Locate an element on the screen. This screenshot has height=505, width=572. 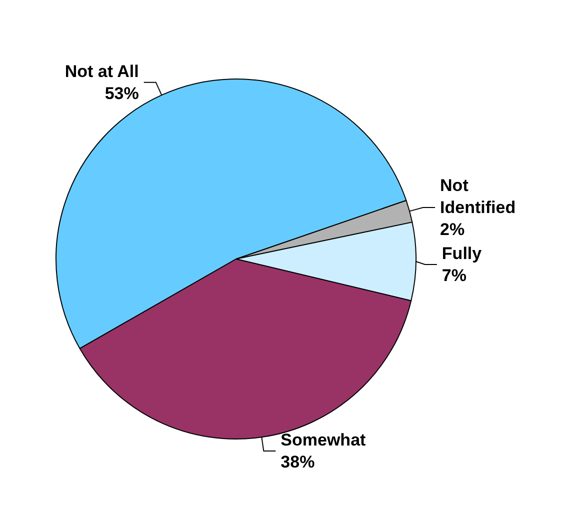
data-label: 38% is located at coordinates (297, 462).